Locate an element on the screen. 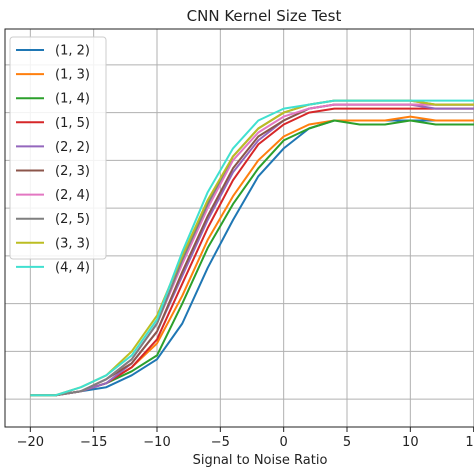 The width and height of the screenshot is (474, 474). x-axis-label: Signal to Noise Ratio is located at coordinates (260, 460).